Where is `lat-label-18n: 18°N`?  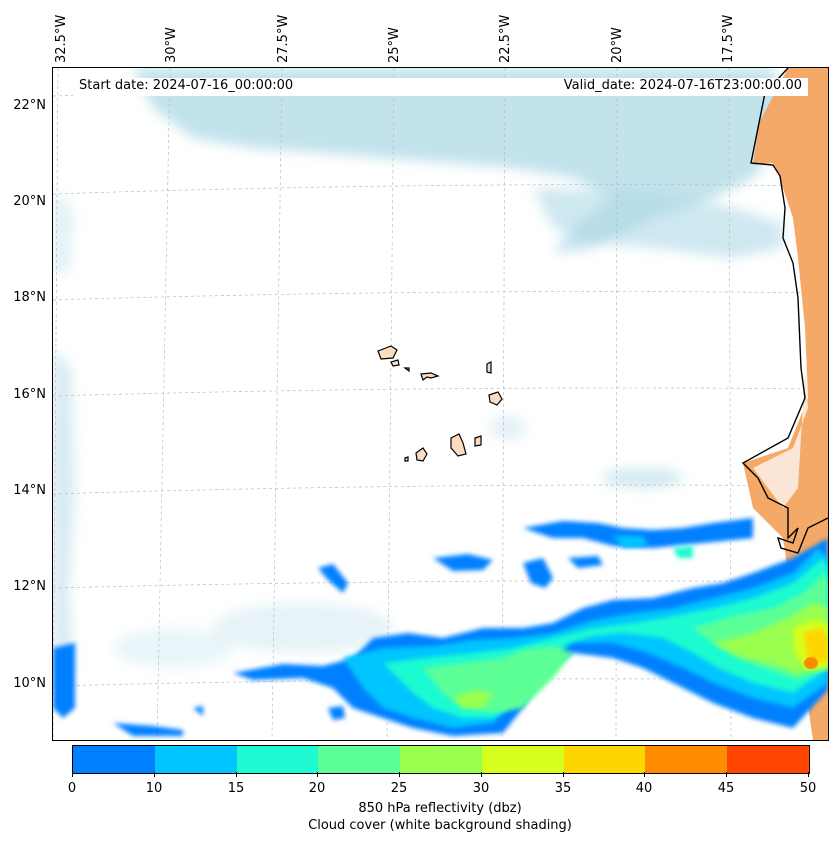
lat-label-18n: 18°N is located at coordinates (29, 297).